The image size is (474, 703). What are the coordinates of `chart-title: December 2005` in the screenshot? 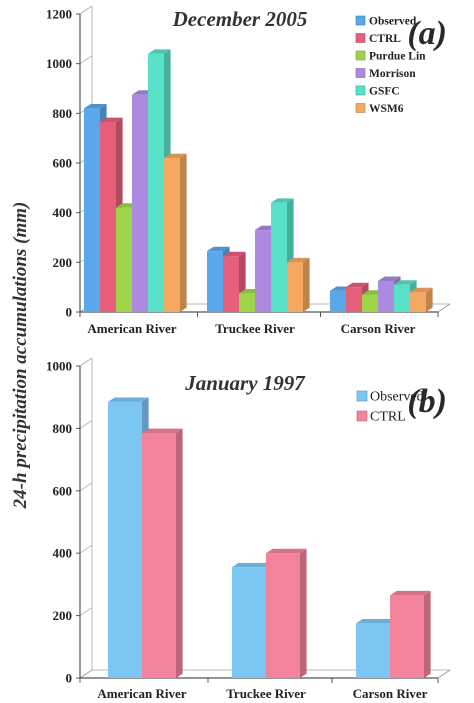 It's located at (240, 19).